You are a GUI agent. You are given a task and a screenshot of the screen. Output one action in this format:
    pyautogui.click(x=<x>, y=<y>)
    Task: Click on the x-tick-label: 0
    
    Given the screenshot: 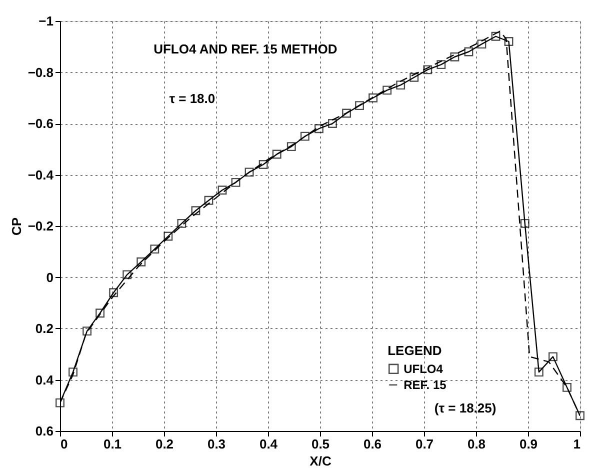 What is the action you would take?
    pyautogui.click(x=64, y=444)
    